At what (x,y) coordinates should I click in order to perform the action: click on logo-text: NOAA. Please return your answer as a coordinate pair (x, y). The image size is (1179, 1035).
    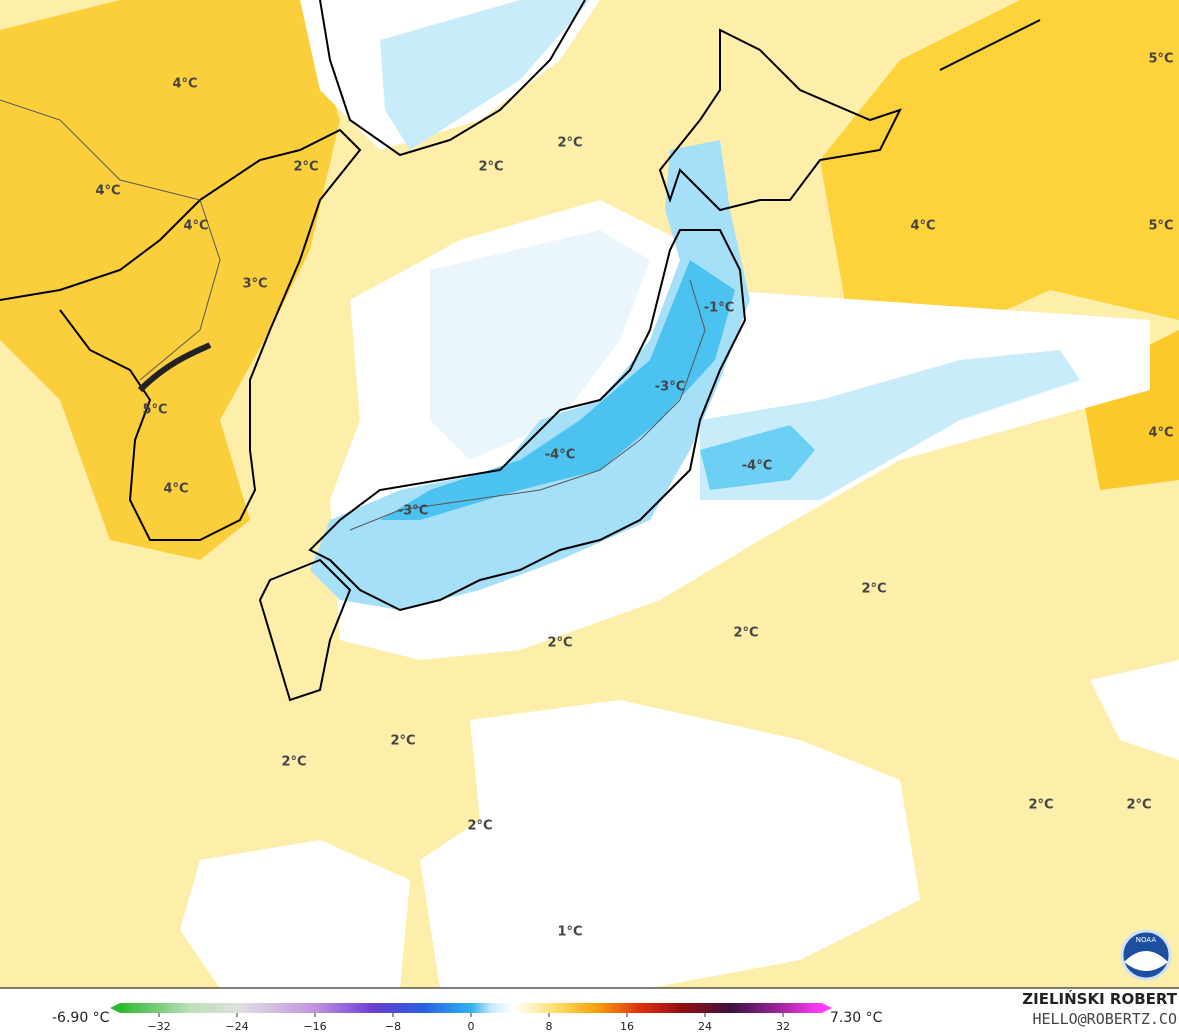
    Looking at the image, I should click on (1146, 940).